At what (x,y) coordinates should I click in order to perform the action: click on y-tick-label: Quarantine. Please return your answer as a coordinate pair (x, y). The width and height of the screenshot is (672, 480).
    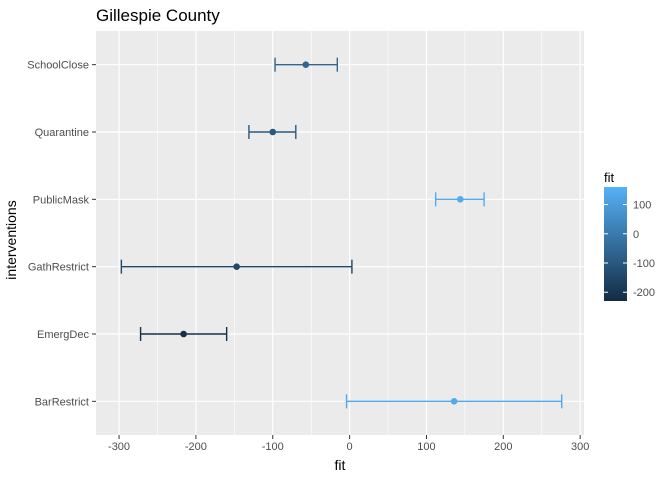
    Looking at the image, I should click on (62, 133).